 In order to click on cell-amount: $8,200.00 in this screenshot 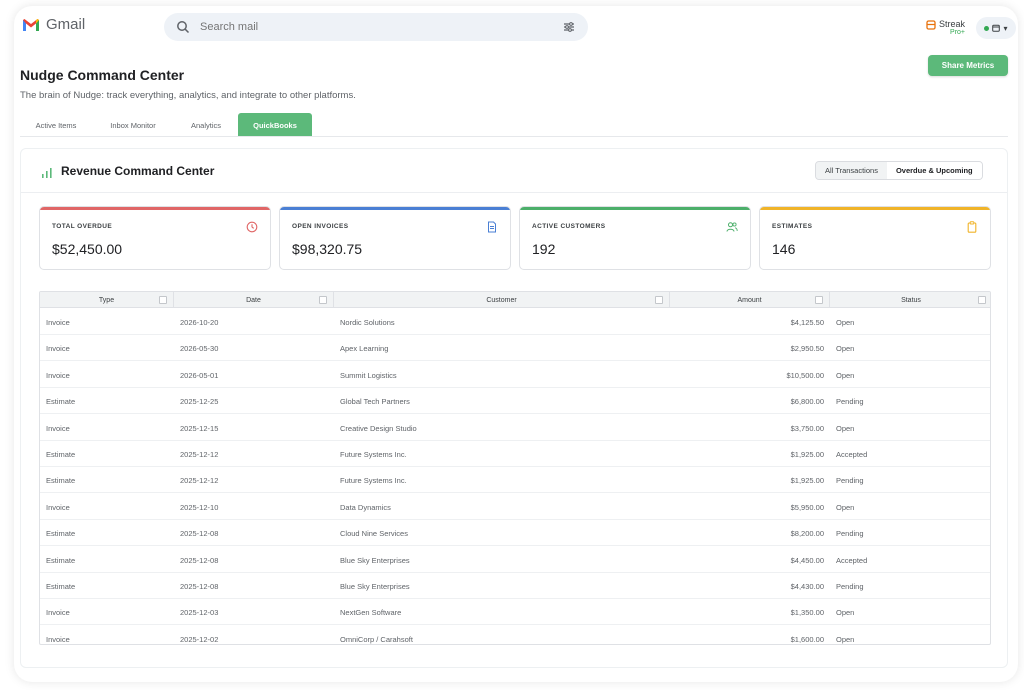, I will do `click(807, 534)`.